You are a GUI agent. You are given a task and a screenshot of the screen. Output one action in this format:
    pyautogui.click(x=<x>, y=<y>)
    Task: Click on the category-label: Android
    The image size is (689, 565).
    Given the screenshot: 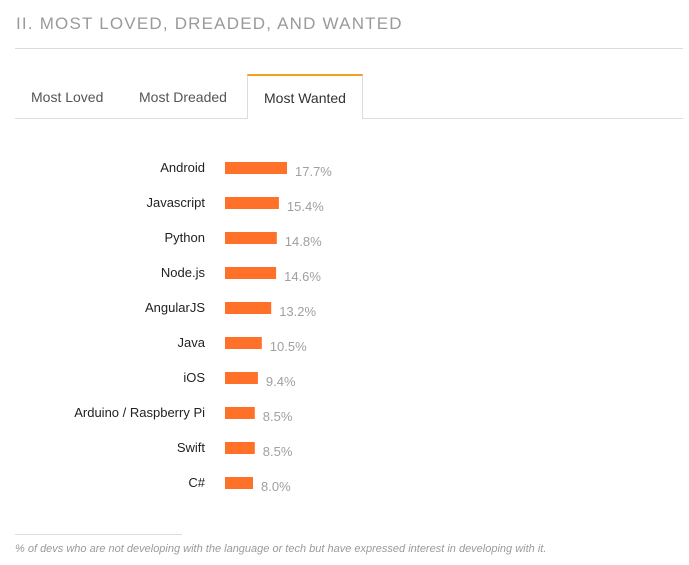 What is the action you would take?
    pyautogui.click(x=182, y=167)
    